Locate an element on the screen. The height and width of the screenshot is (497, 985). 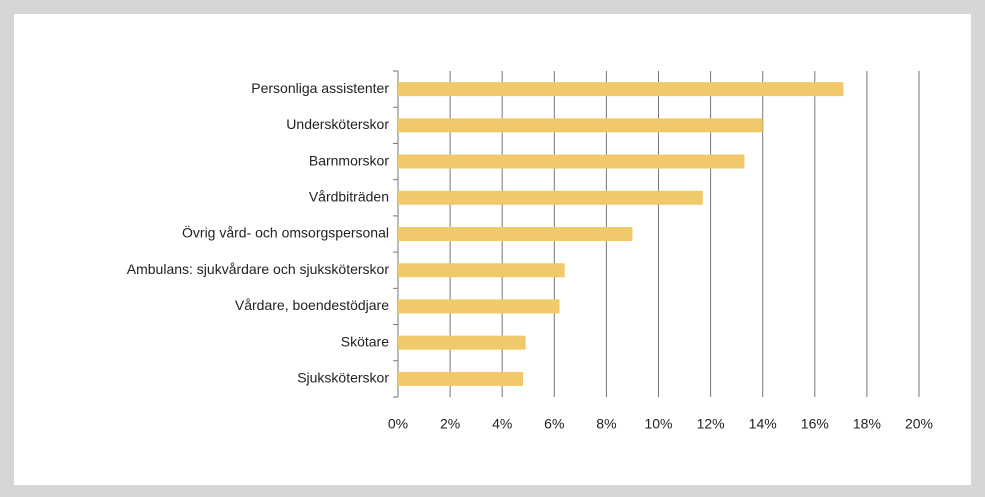
x-tick-label: 10% is located at coordinates (658, 424).